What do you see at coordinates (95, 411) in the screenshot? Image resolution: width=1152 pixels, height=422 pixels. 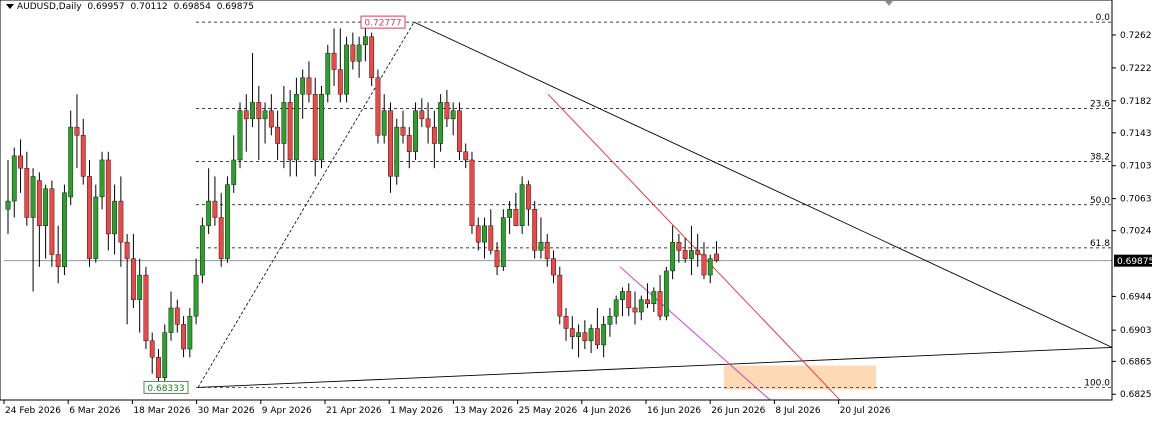 I see `x-tick-label: 6 Mar 2026` at bounding box center [95, 411].